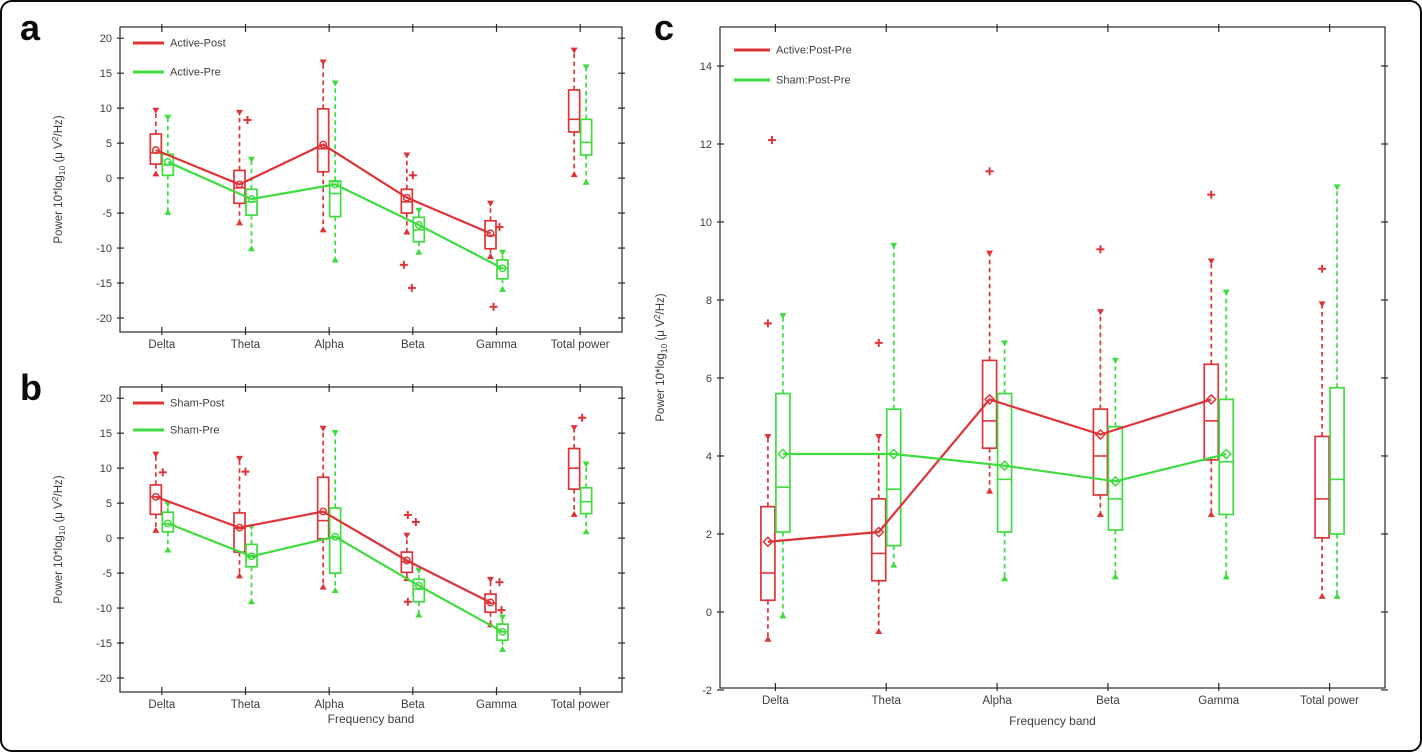 The image size is (1422, 752). What do you see at coordinates (195, 431) in the screenshot?
I see `legend-label-sham-pre: Sham-Pre` at bounding box center [195, 431].